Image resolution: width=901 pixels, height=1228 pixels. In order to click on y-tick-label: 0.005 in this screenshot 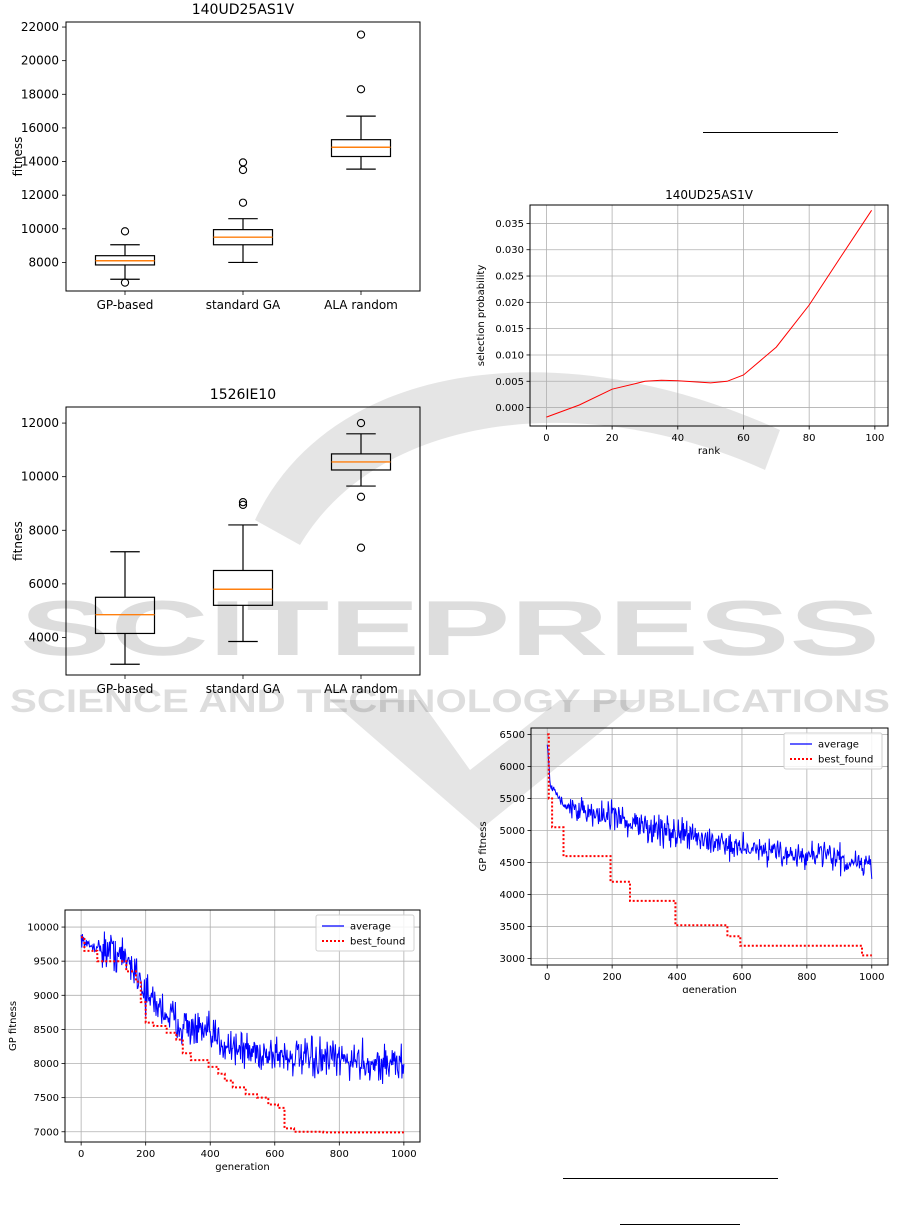, I will do `click(509, 382)`.